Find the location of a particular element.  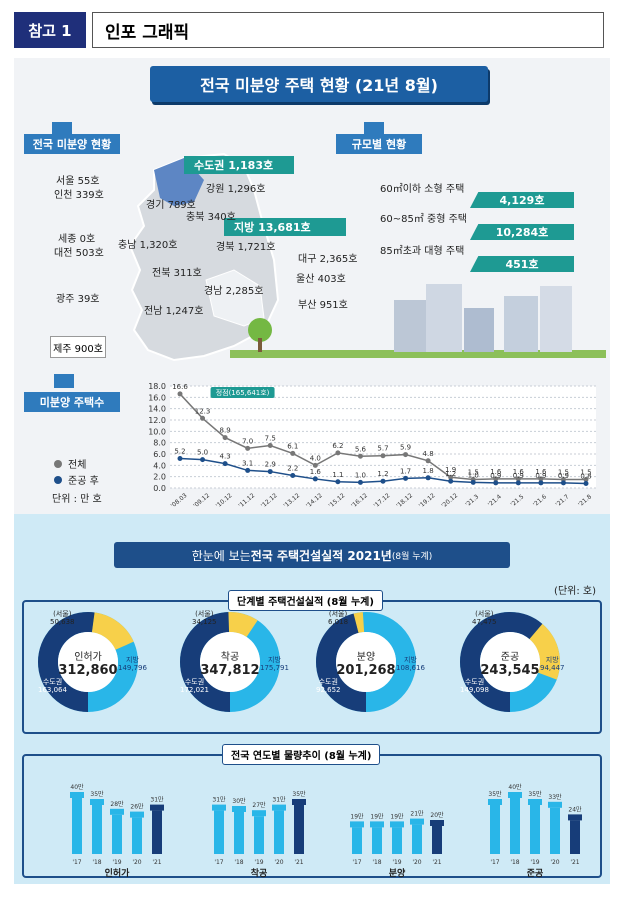

donut-total: 347,812 is located at coordinates (230, 670).